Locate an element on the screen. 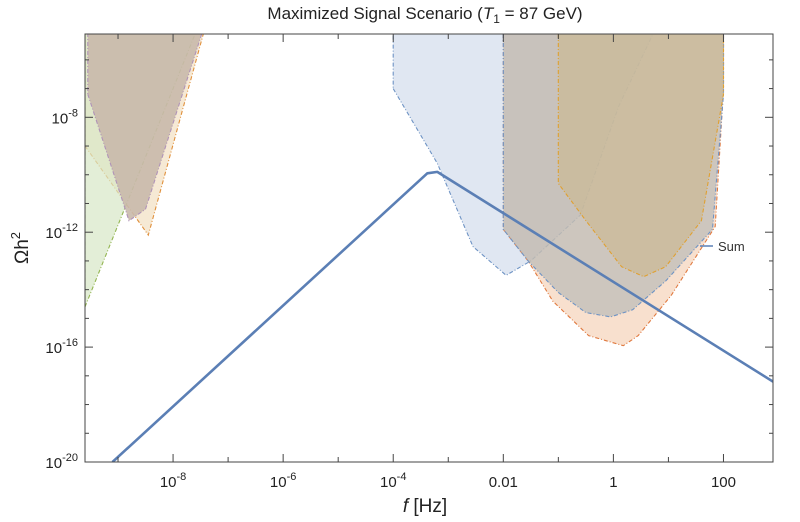  x-axis-title: f [Hz] is located at coordinates (425, 506).